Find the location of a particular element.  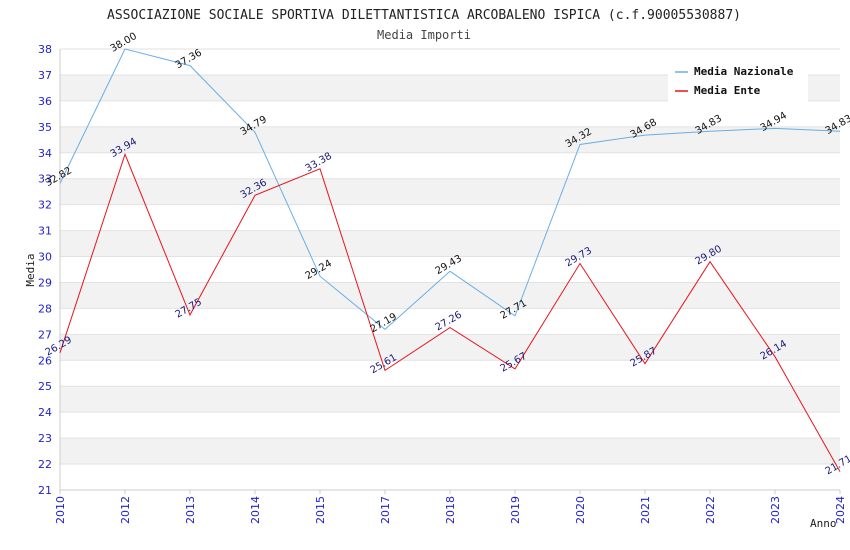

data-label: 27.19 is located at coordinates (384, 323).